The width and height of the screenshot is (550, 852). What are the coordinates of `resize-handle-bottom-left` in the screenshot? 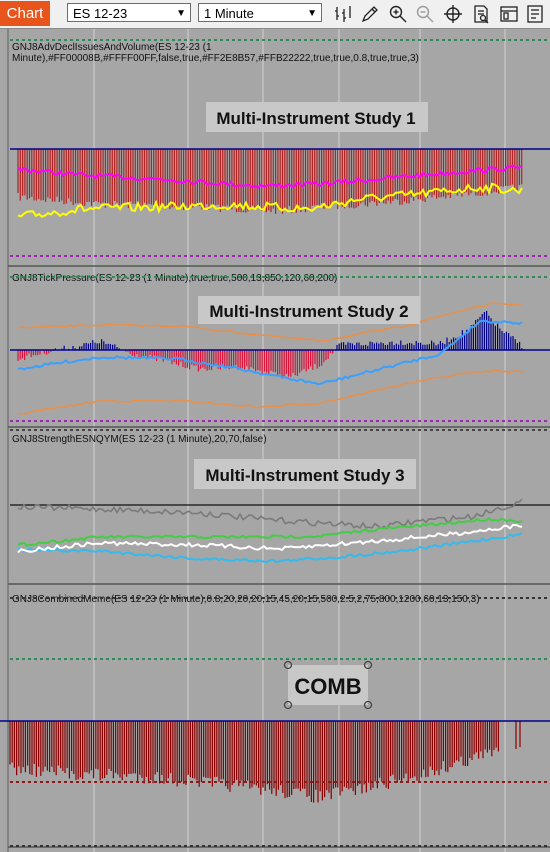 It's located at (288, 705).